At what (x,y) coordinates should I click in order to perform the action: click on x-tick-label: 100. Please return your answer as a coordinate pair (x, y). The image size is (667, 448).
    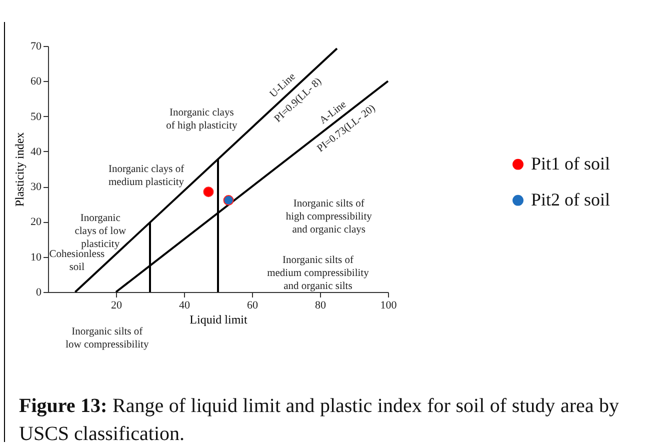
    Looking at the image, I should click on (389, 306).